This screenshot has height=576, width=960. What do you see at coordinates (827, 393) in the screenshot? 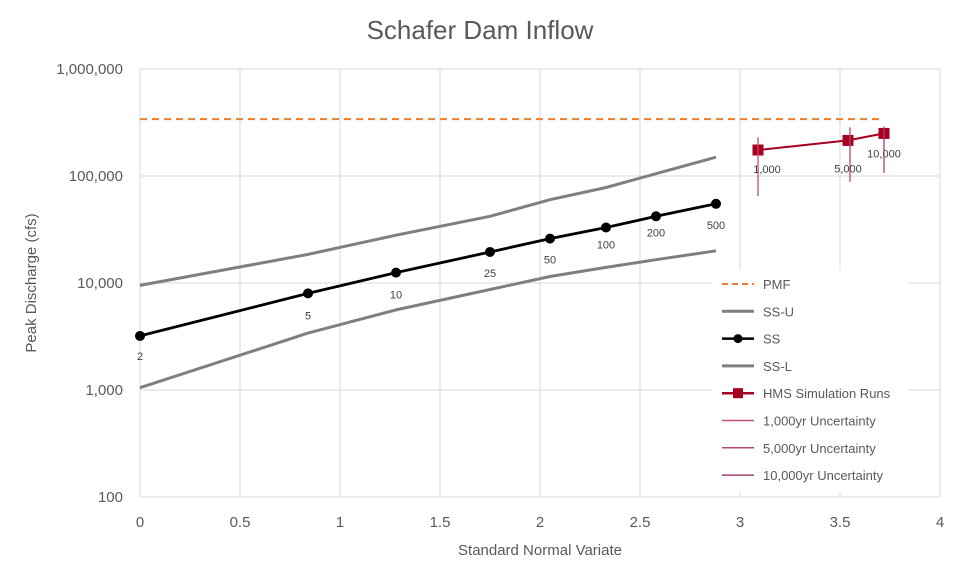
I see `legend-label-hms-simulation-runs: HMS Simulation Runs` at bounding box center [827, 393].